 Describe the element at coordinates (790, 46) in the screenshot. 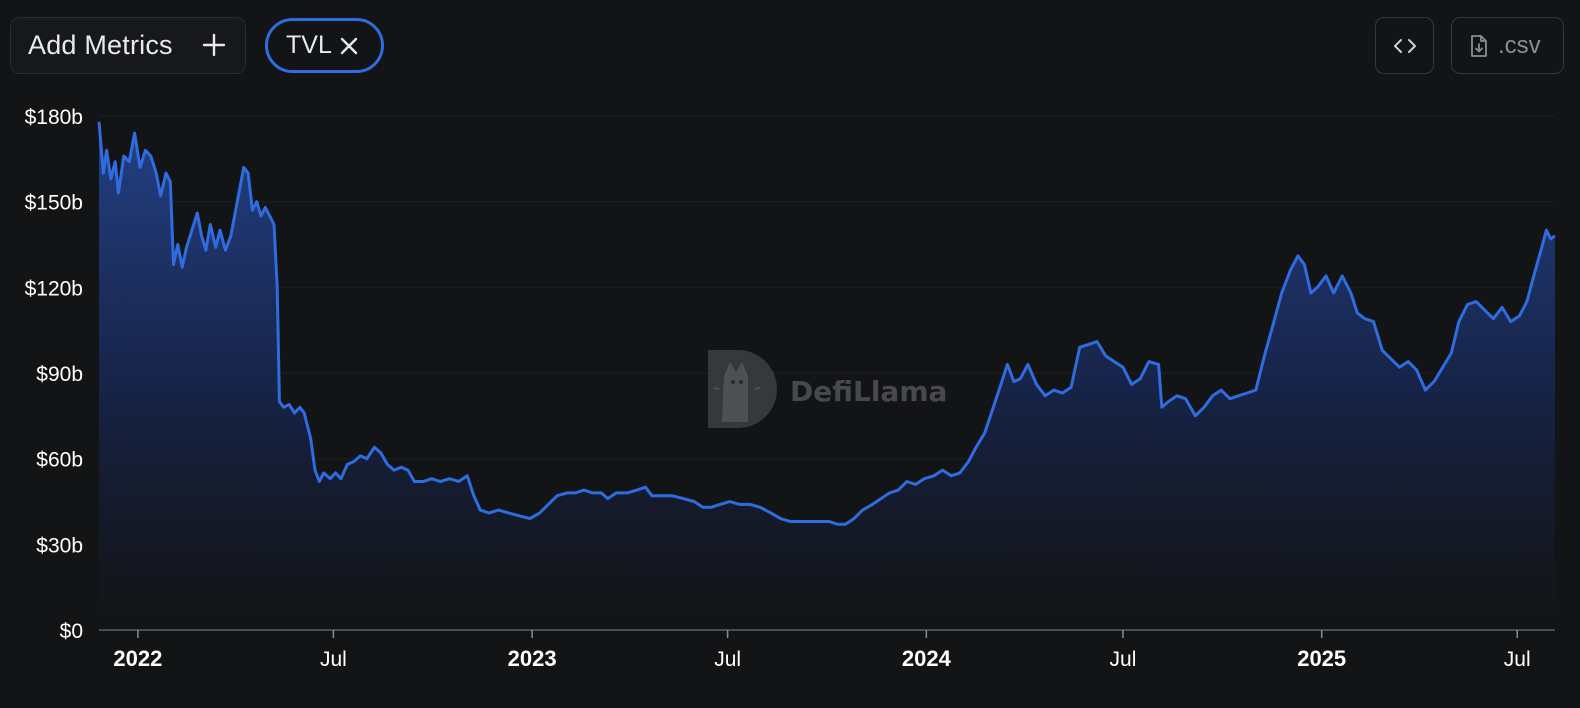

I see `chart-toolbar: Add Metrics TVL` at that location.